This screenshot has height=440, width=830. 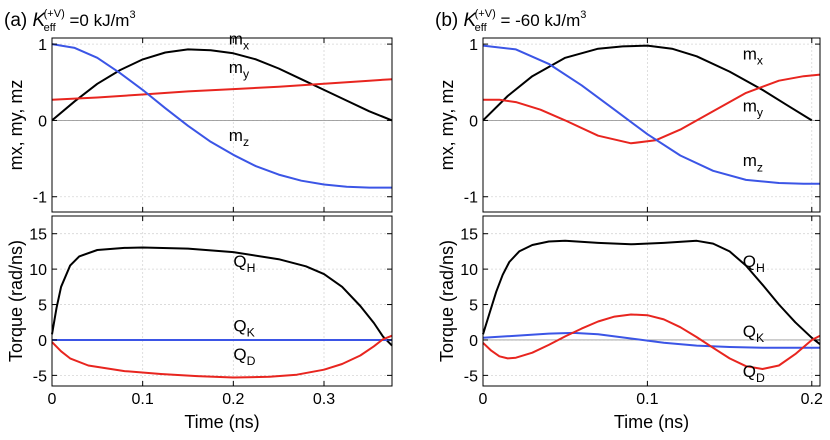 What do you see at coordinates (244, 327) in the screenshot?
I see `panel-a-bottom-label-QK: QK` at bounding box center [244, 327].